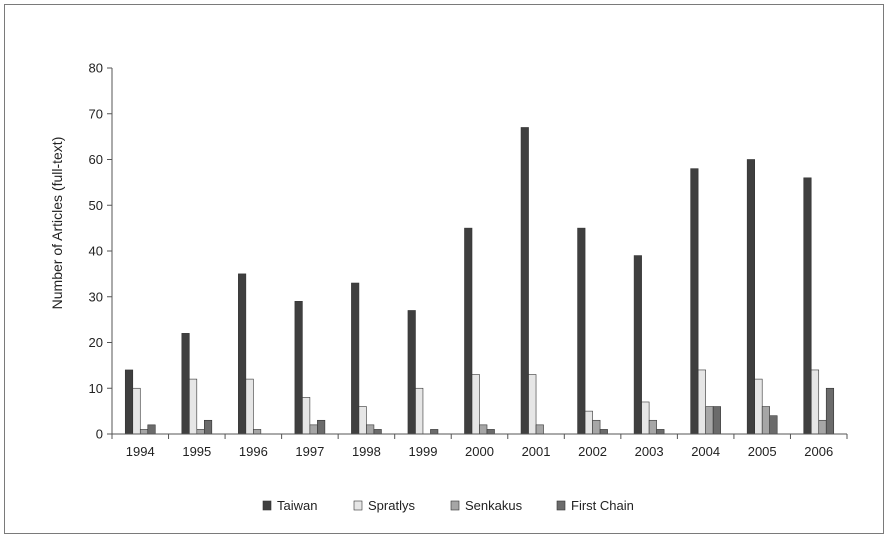  Describe the element at coordinates (253, 451) in the screenshot. I see `x-tick-label: 1996` at that location.